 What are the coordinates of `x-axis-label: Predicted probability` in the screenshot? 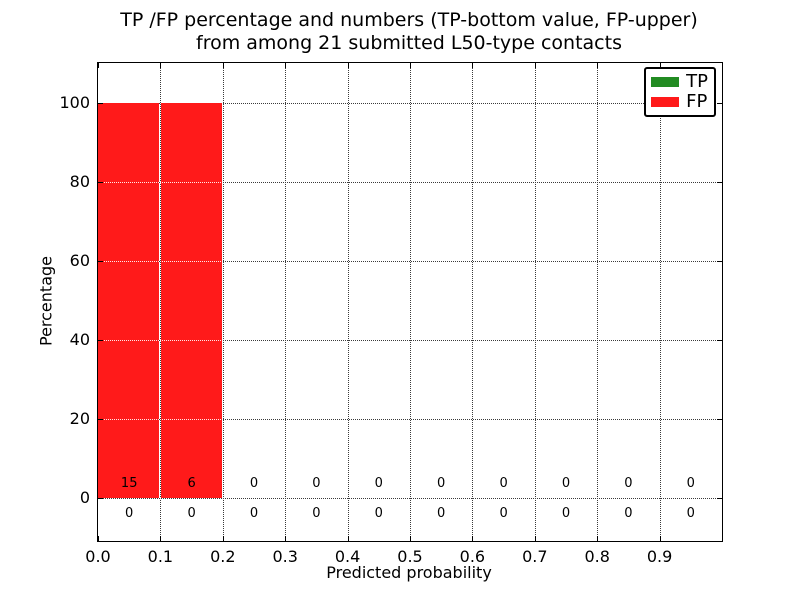 It's located at (409, 572).